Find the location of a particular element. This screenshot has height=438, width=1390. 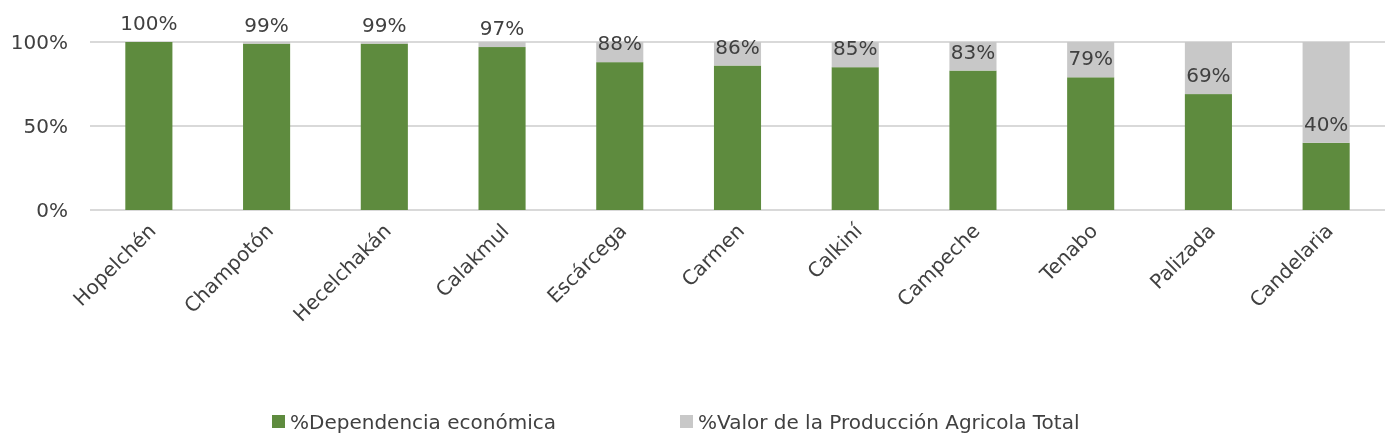

data-label: 86% is located at coordinates (737, 46).